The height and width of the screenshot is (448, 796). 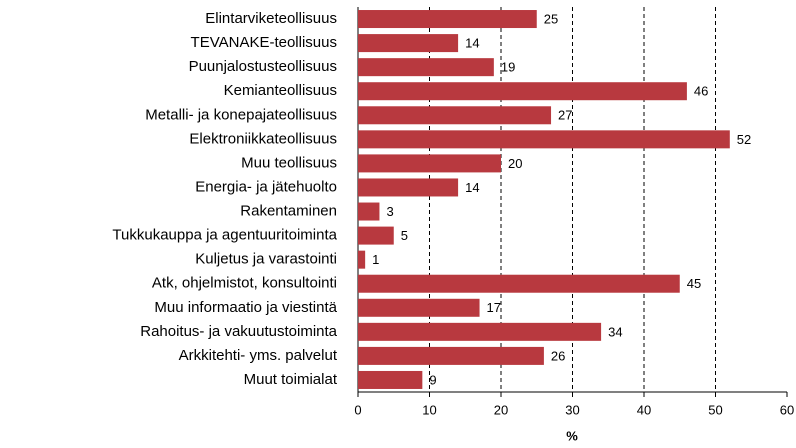 I want to click on y-tick-label: Elektroniikkateollisuus, so click(x=263, y=138).